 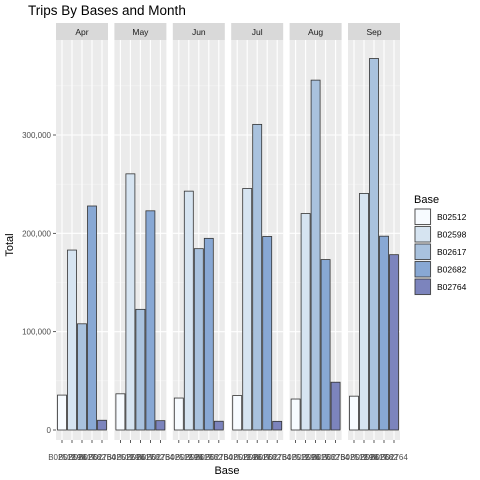 I want to click on legend-swatch-b02512, so click(x=422, y=216).